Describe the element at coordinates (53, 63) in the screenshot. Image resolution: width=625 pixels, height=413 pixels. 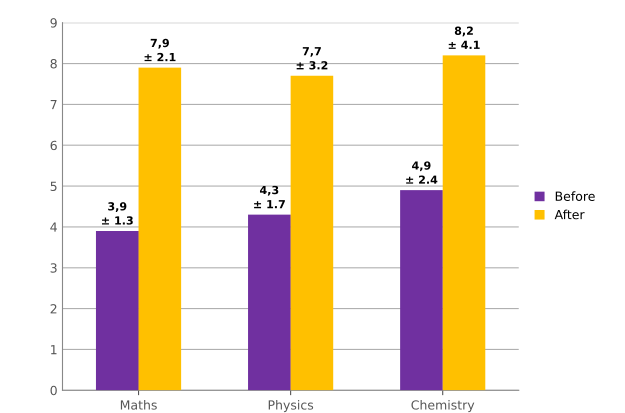
I see `y-tick-label: 8` at that location.